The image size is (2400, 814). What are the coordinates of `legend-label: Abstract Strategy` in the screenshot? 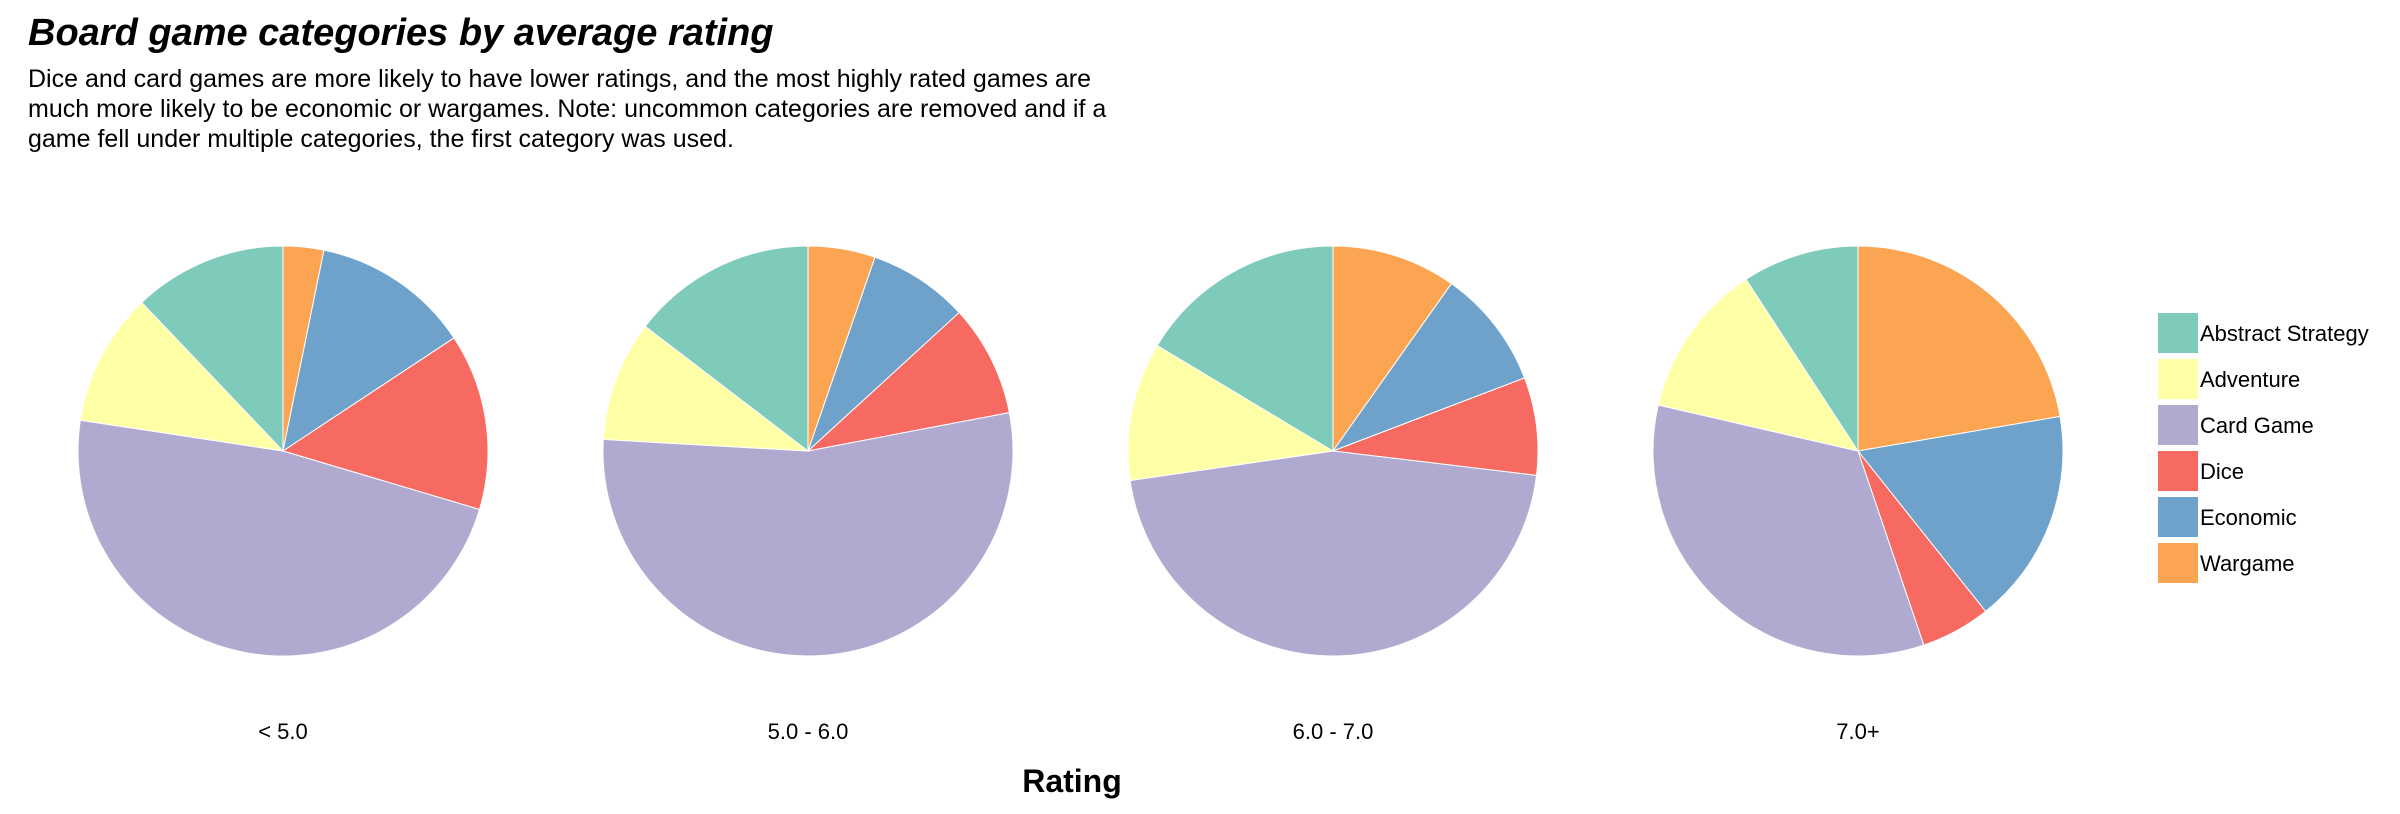 It's located at (2284, 333).